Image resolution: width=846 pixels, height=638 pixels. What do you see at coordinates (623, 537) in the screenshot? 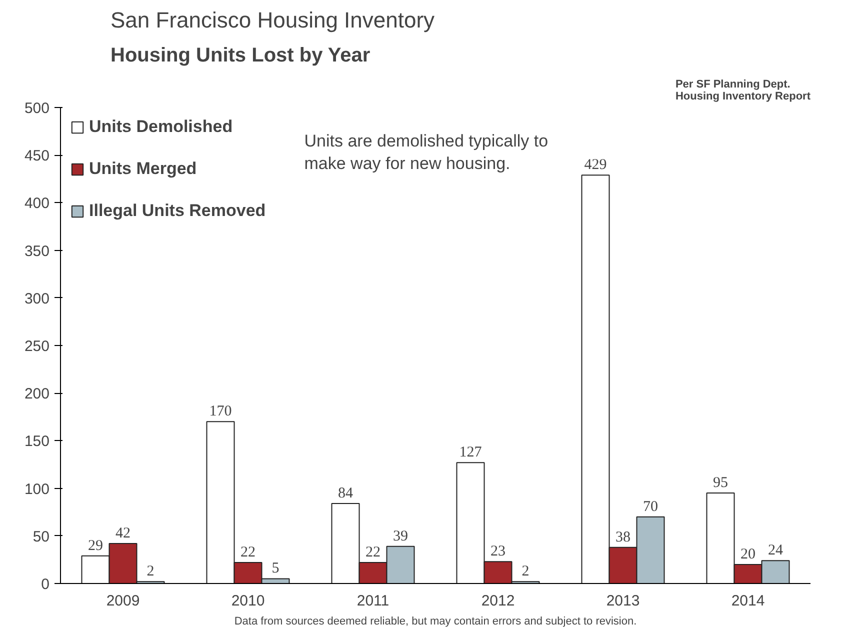
I see `data-label: 38` at bounding box center [623, 537].